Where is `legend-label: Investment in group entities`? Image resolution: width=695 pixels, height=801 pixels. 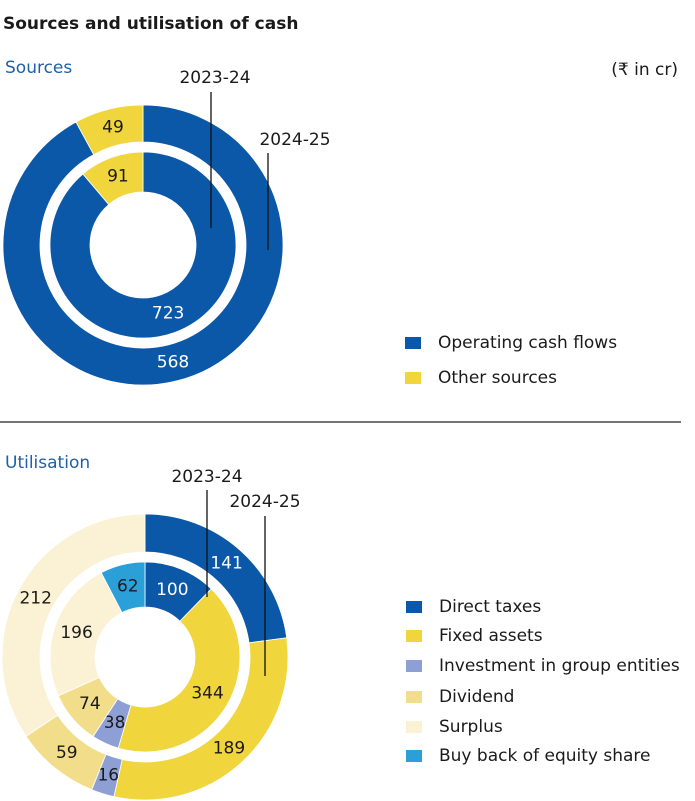
legend-label: Investment in group entities is located at coordinates (559, 666).